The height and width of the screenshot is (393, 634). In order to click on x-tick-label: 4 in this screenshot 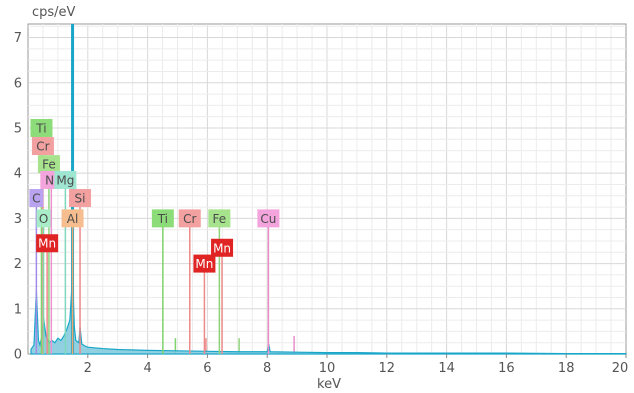, I will do `click(147, 368)`.